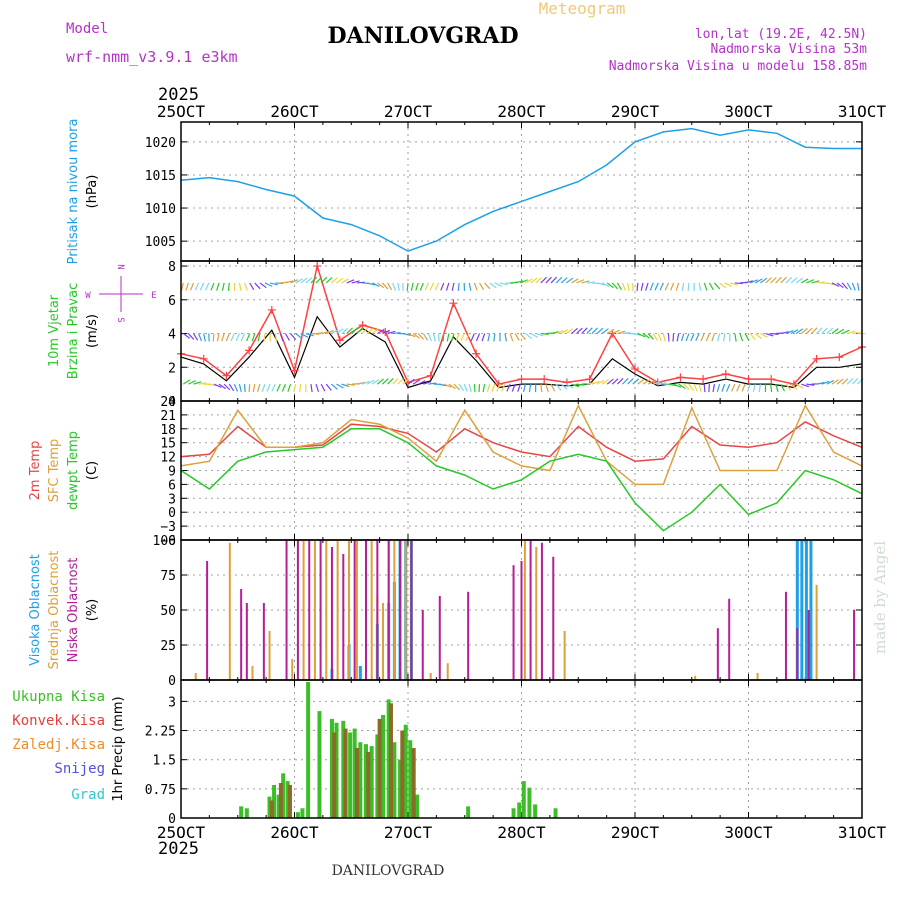 This screenshot has height=900, width=900. I want to click on model-name: wrf-nmm_v3.9.1 e3km, so click(152, 57).